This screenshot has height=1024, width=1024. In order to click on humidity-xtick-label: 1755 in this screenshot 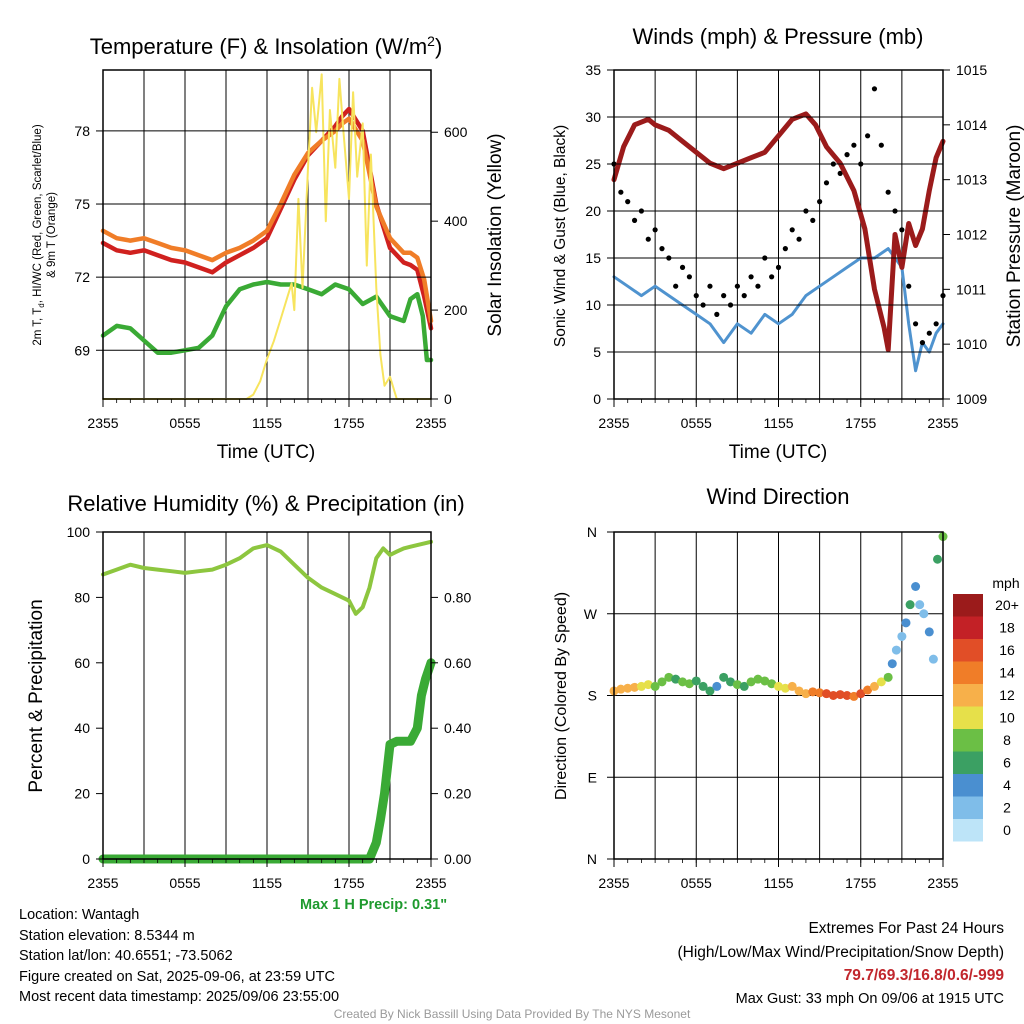, I will do `click(348, 883)`.